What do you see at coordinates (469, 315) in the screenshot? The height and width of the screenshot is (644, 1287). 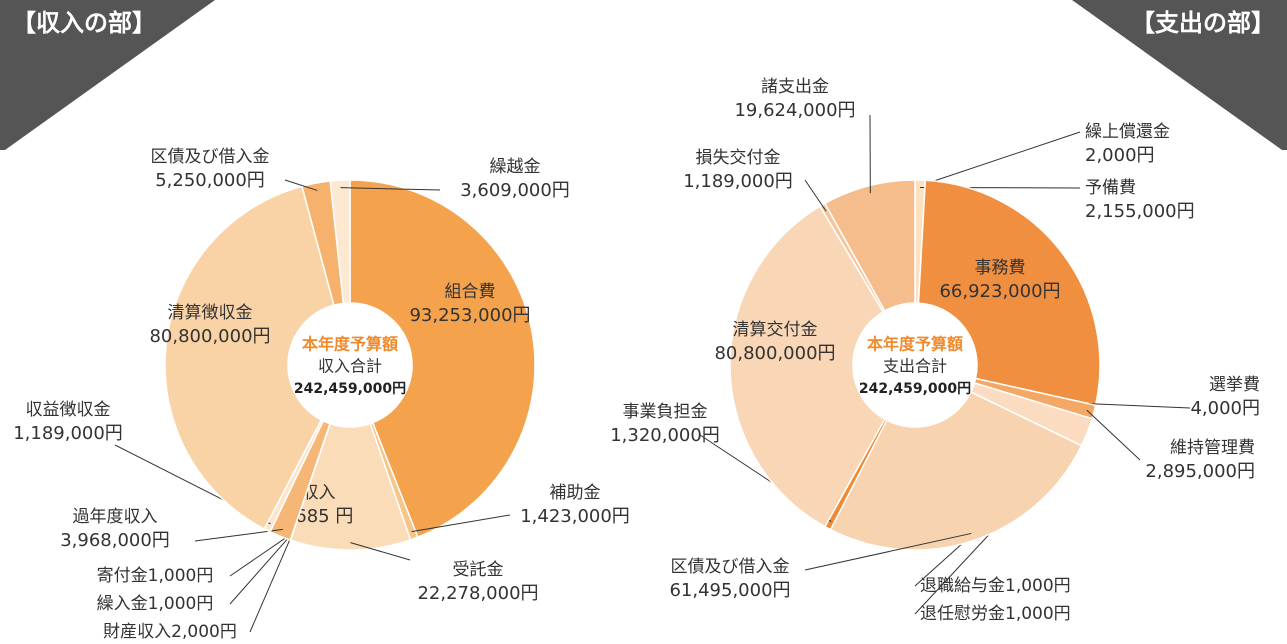 I see `value-label: 93,253,000円` at bounding box center [469, 315].